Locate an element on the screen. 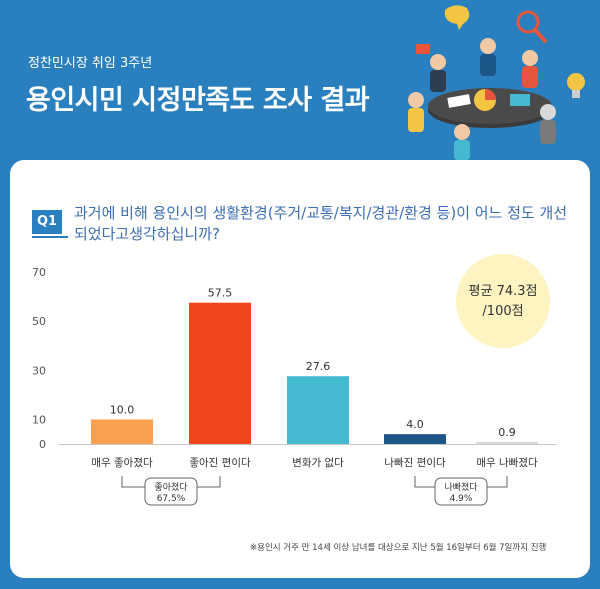  group-value: 4.9% is located at coordinates (461, 499).